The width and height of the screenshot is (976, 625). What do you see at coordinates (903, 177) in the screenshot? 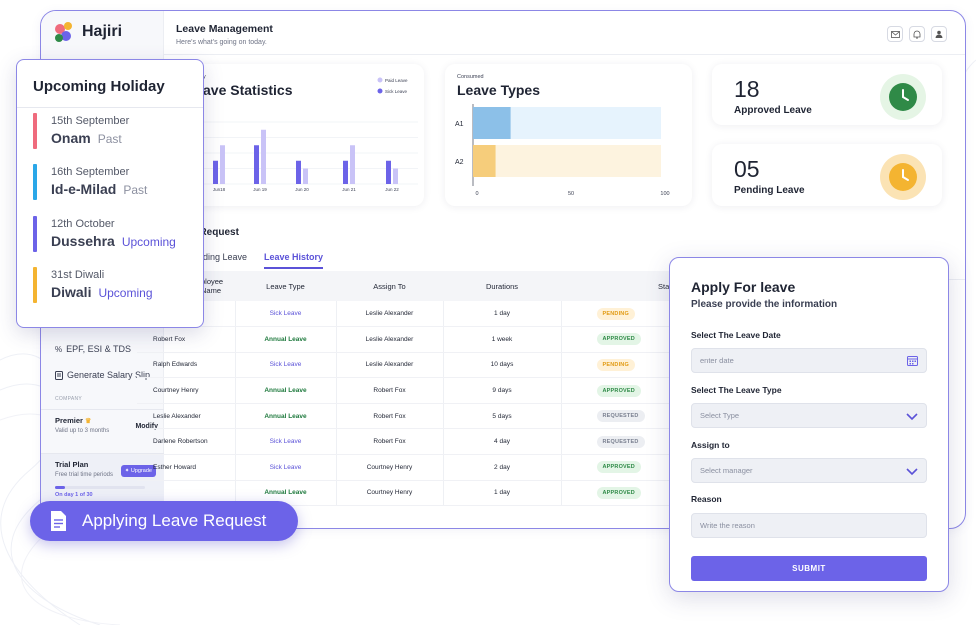
I see `pending-clock-badge` at bounding box center [903, 177].